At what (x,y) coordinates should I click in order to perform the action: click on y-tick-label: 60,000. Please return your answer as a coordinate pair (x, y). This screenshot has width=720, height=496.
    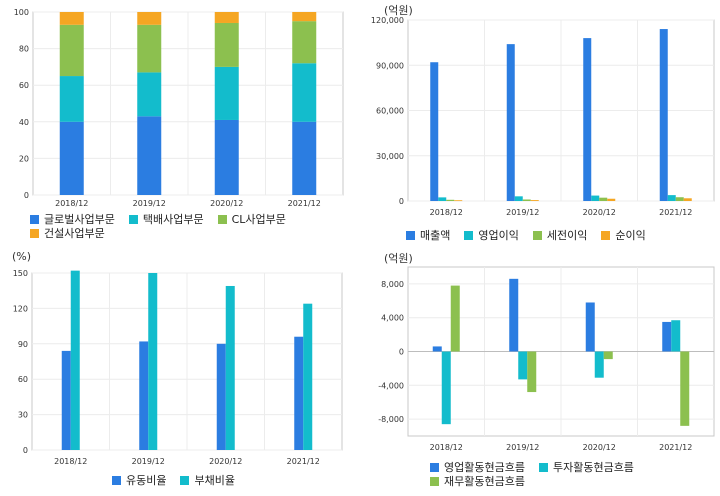
    Looking at the image, I should click on (390, 111).